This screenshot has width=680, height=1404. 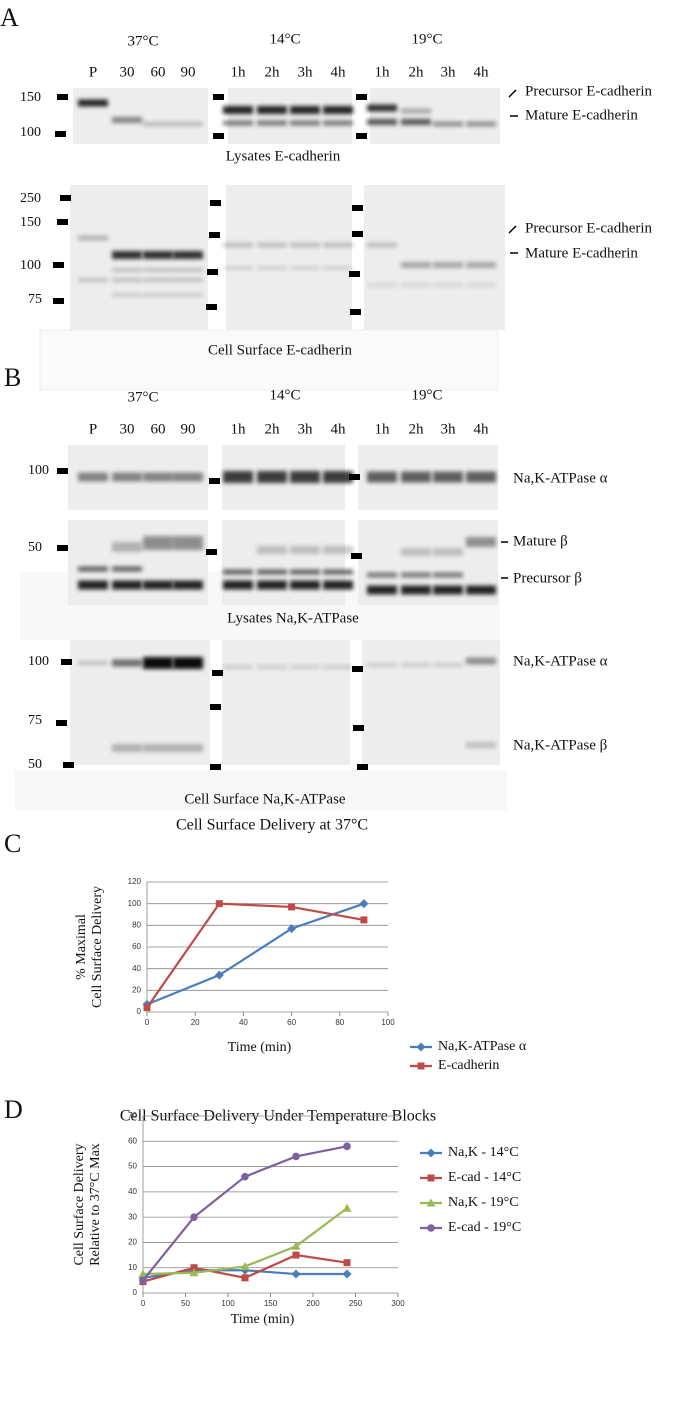 I want to click on lane-label: 1h, so click(x=239, y=429).